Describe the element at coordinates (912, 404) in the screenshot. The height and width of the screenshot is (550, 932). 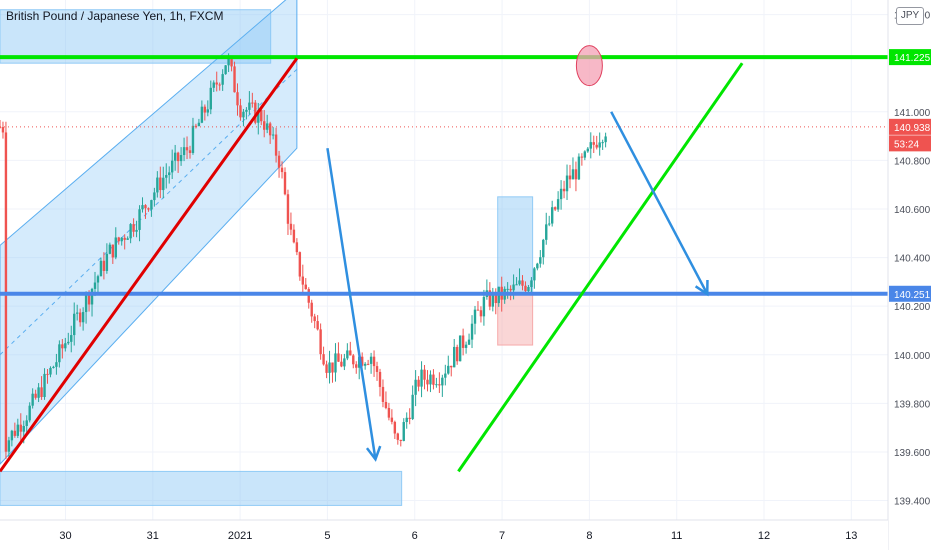
I see `y-tick-label: 139.800` at that location.